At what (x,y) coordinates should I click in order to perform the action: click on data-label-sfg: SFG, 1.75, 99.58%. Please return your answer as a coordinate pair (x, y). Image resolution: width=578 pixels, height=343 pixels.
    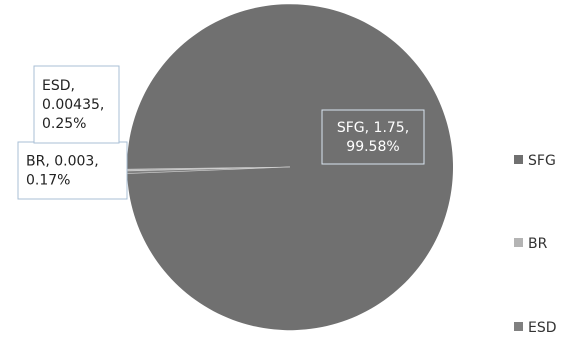
    Looking at the image, I should click on (373, 137).